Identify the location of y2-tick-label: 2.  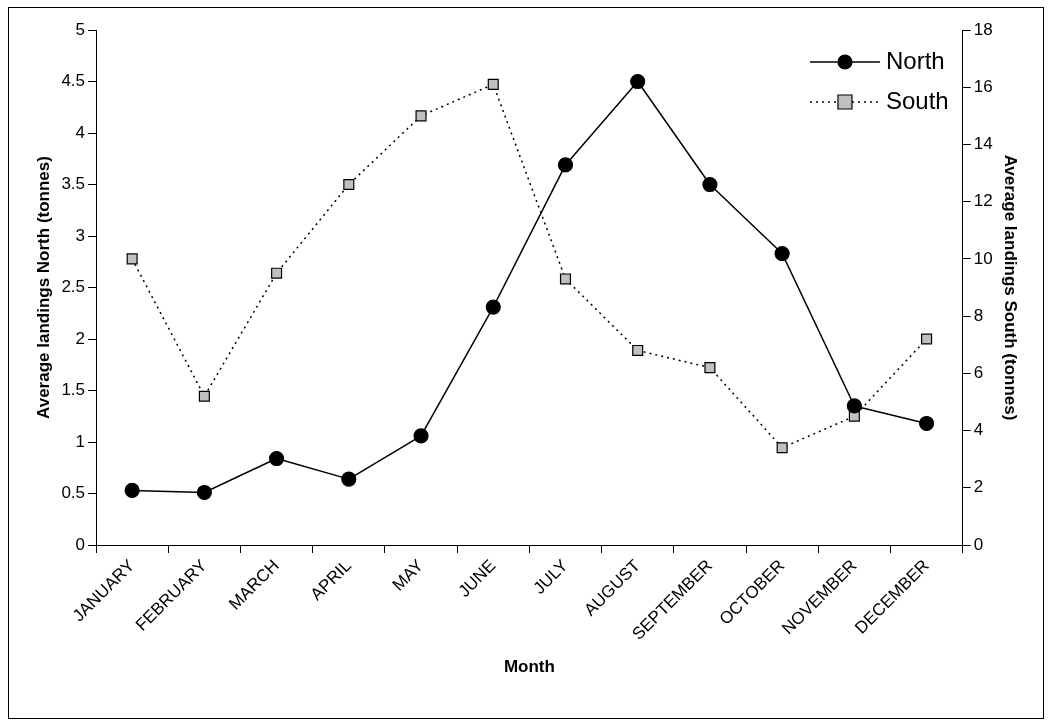
(978, 487).